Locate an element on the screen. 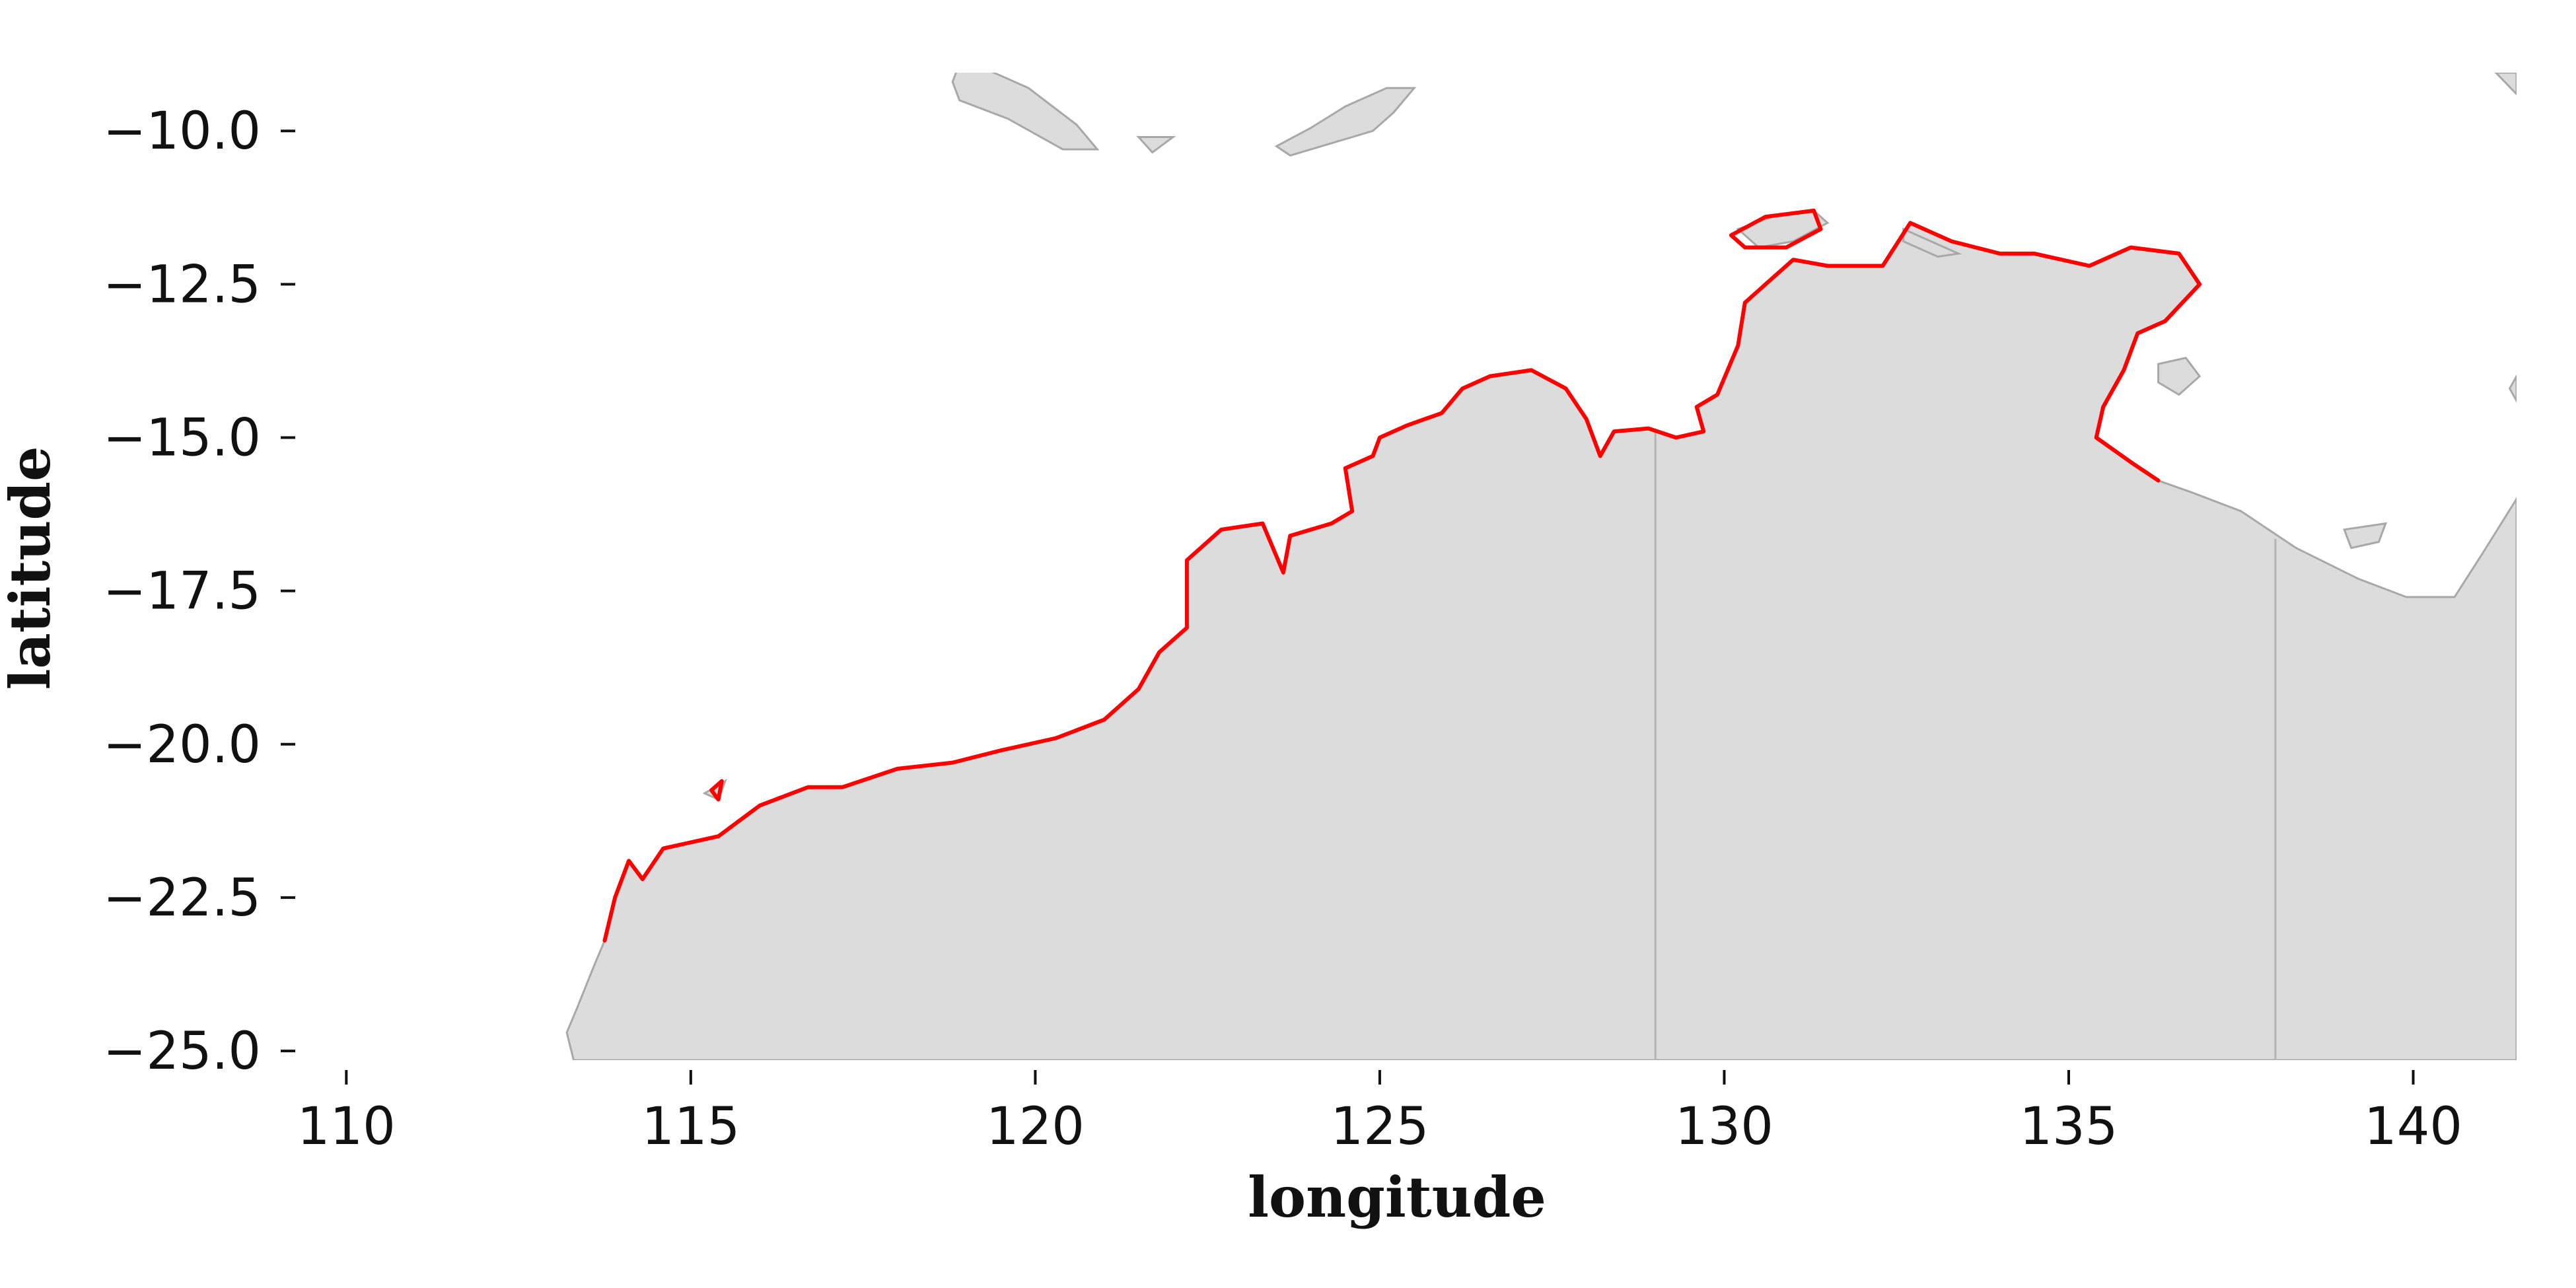 This screenshot has height=1288, width=2576. x-tick-label: 115 is located at coordinates (691, 1127).